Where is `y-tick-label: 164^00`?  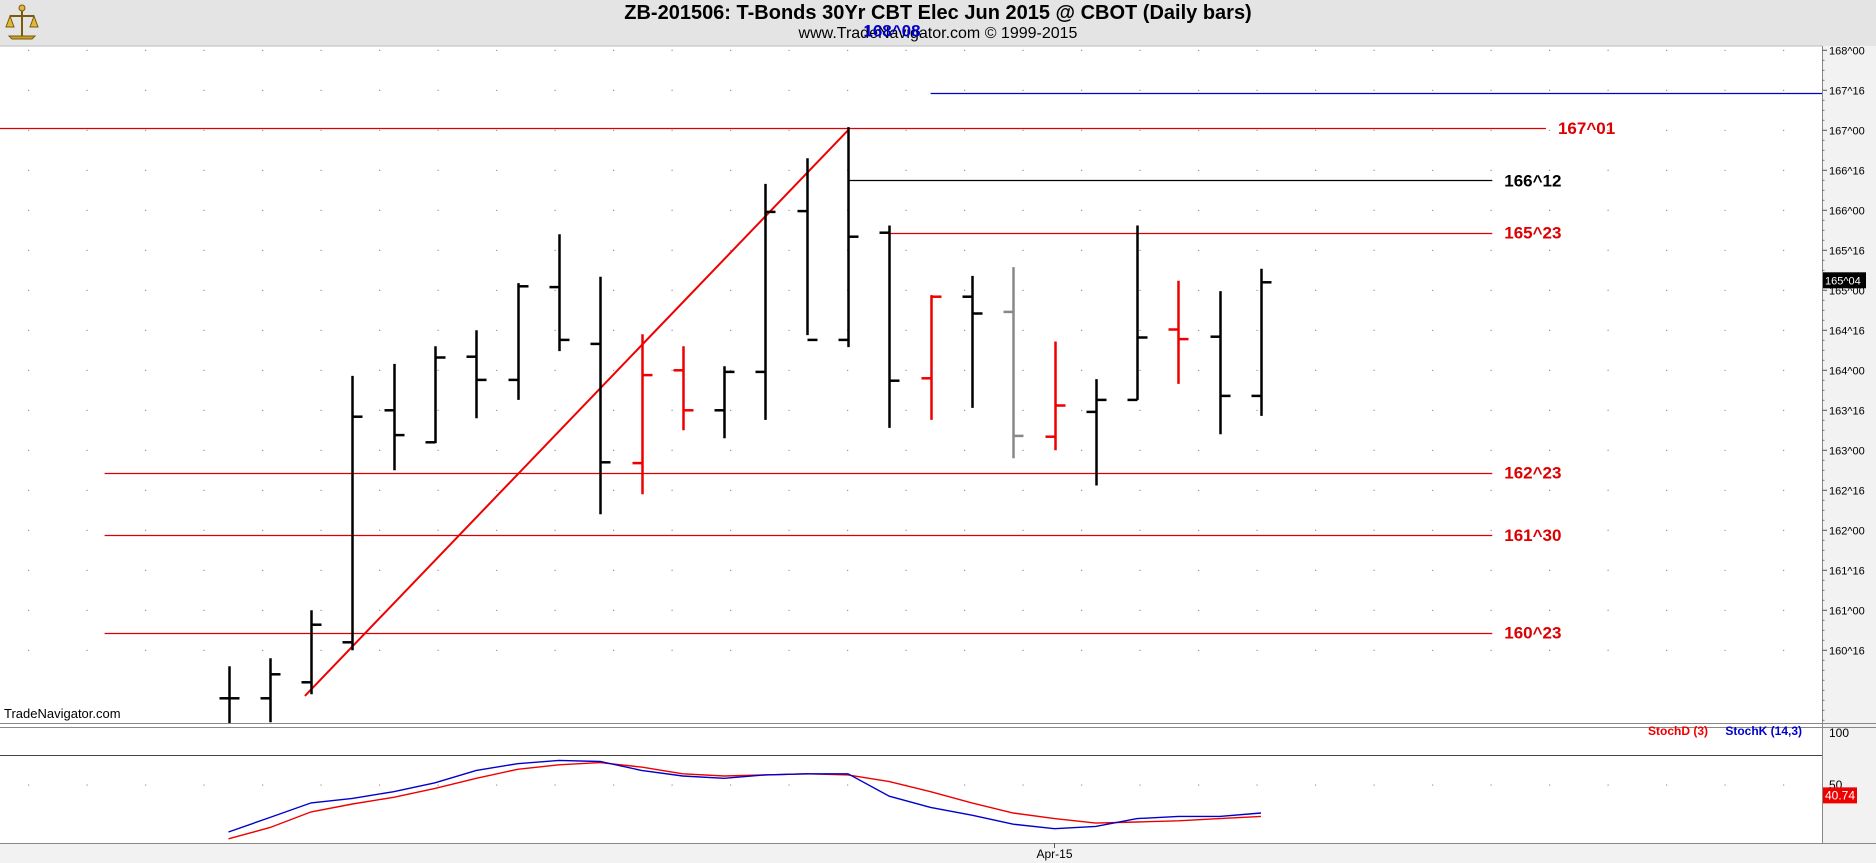
y-tick-label: 164^00 is located at coordinates (1847, 371).